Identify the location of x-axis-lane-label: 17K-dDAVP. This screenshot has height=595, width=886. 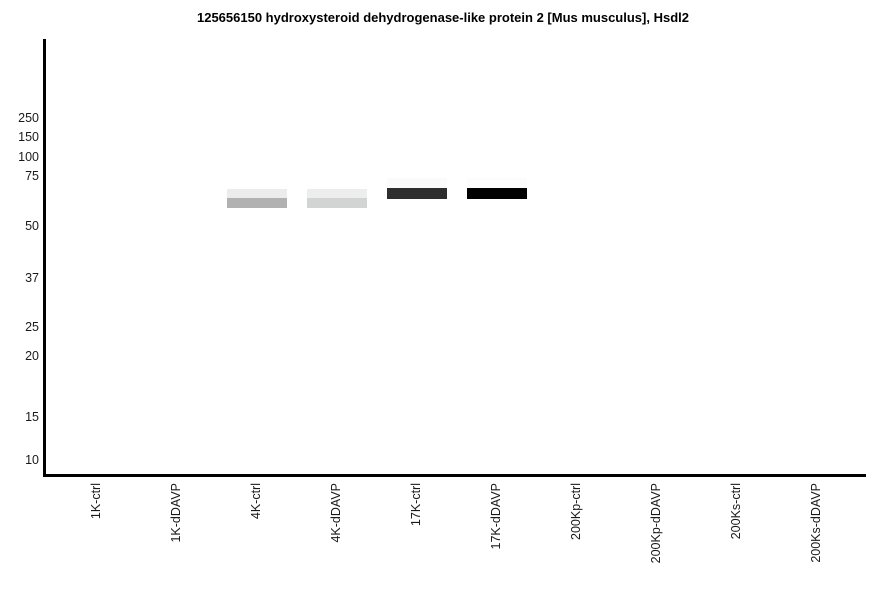
(496, 516).